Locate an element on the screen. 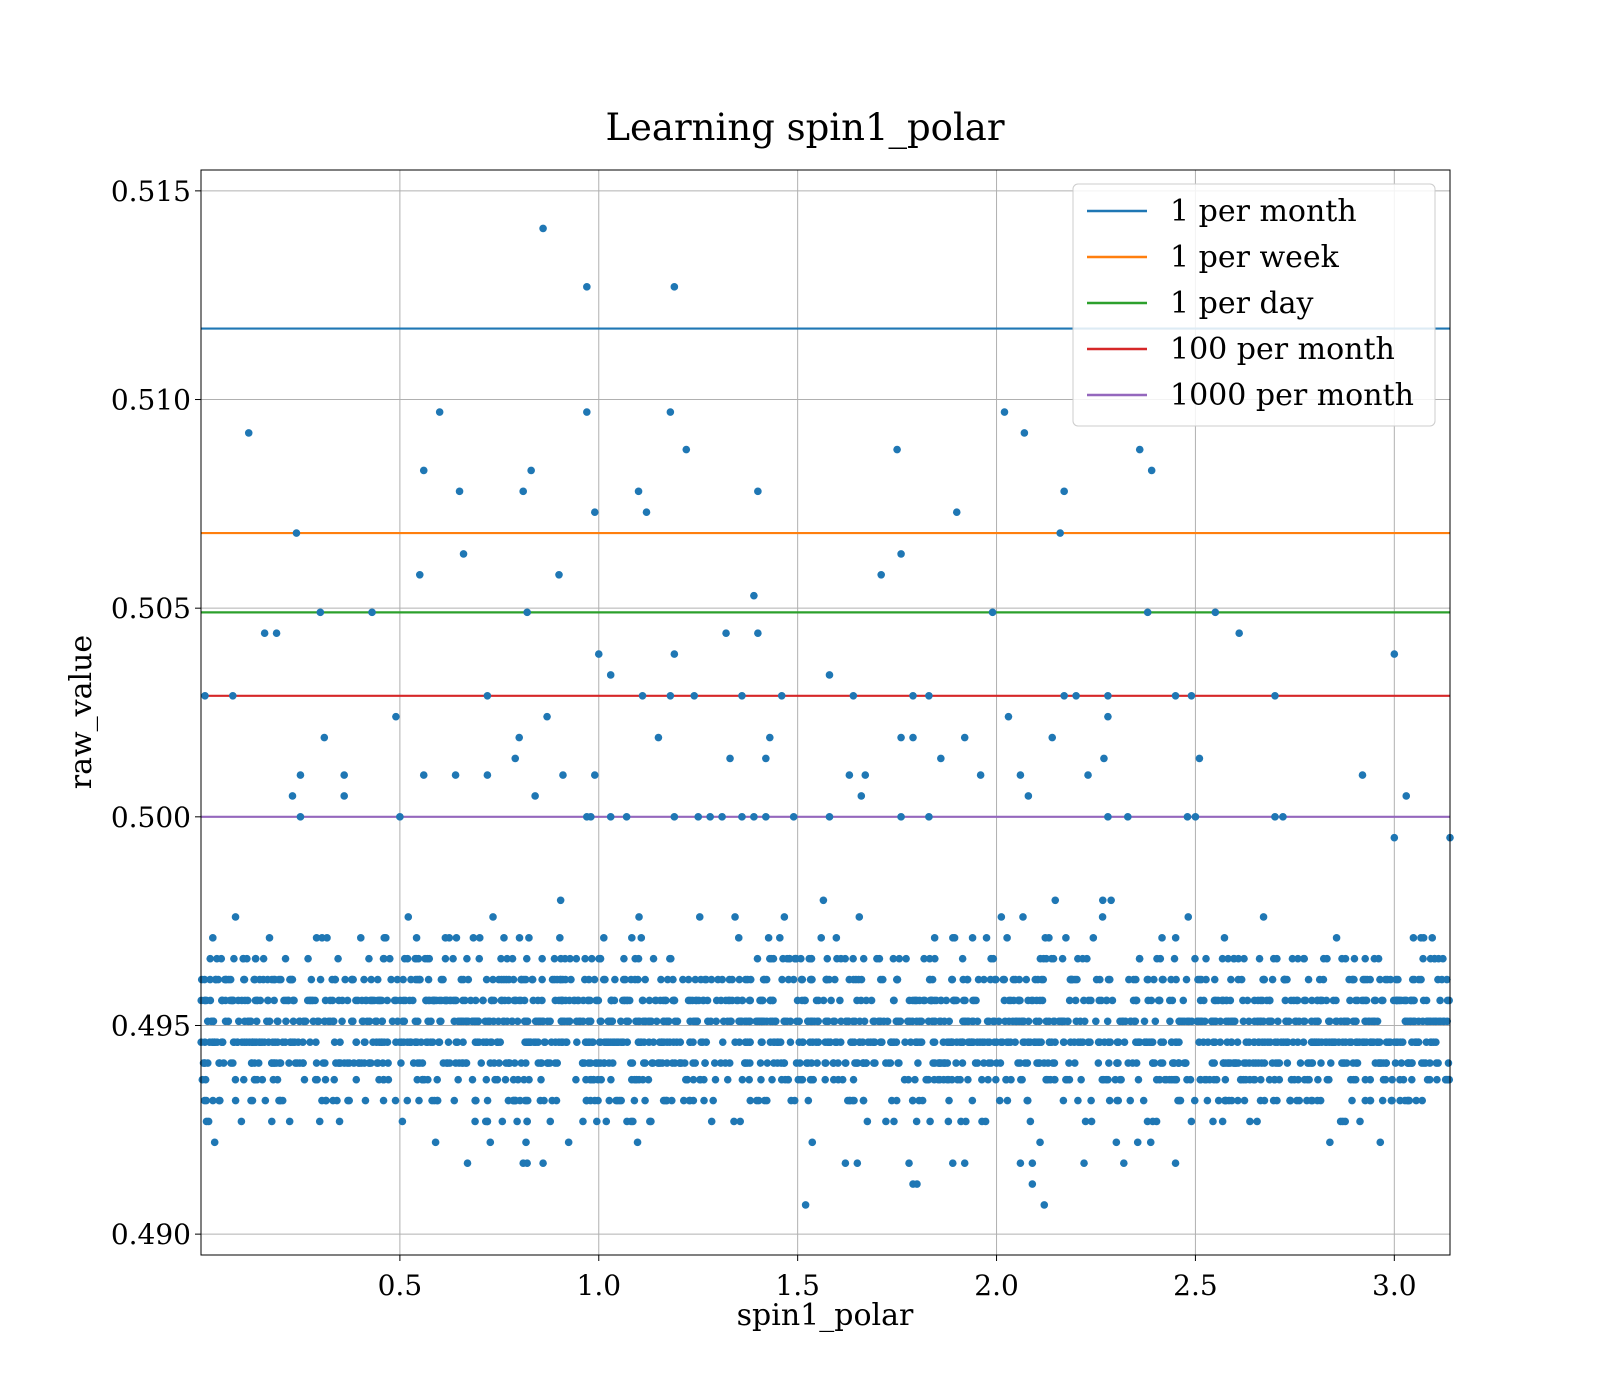  y-tick-label: 0.505 is located at coordinates (151, 608).